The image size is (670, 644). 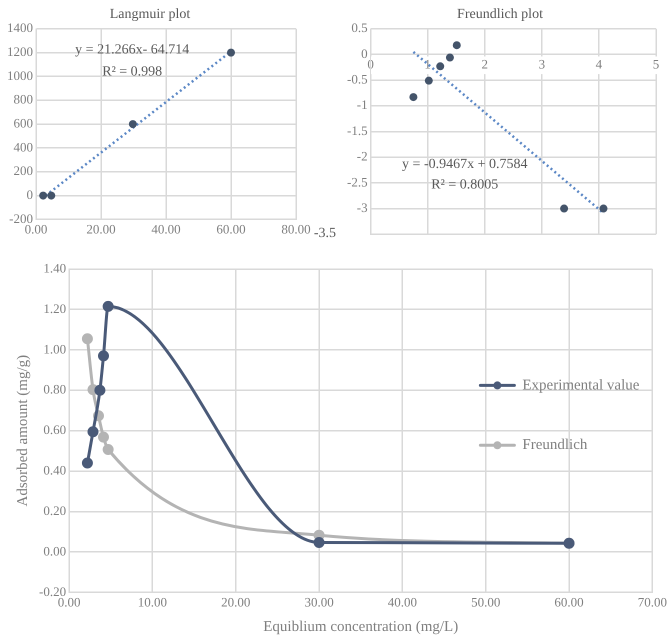 I want to click on annotation: R² = 0.8005, so click(x=464, y=185).